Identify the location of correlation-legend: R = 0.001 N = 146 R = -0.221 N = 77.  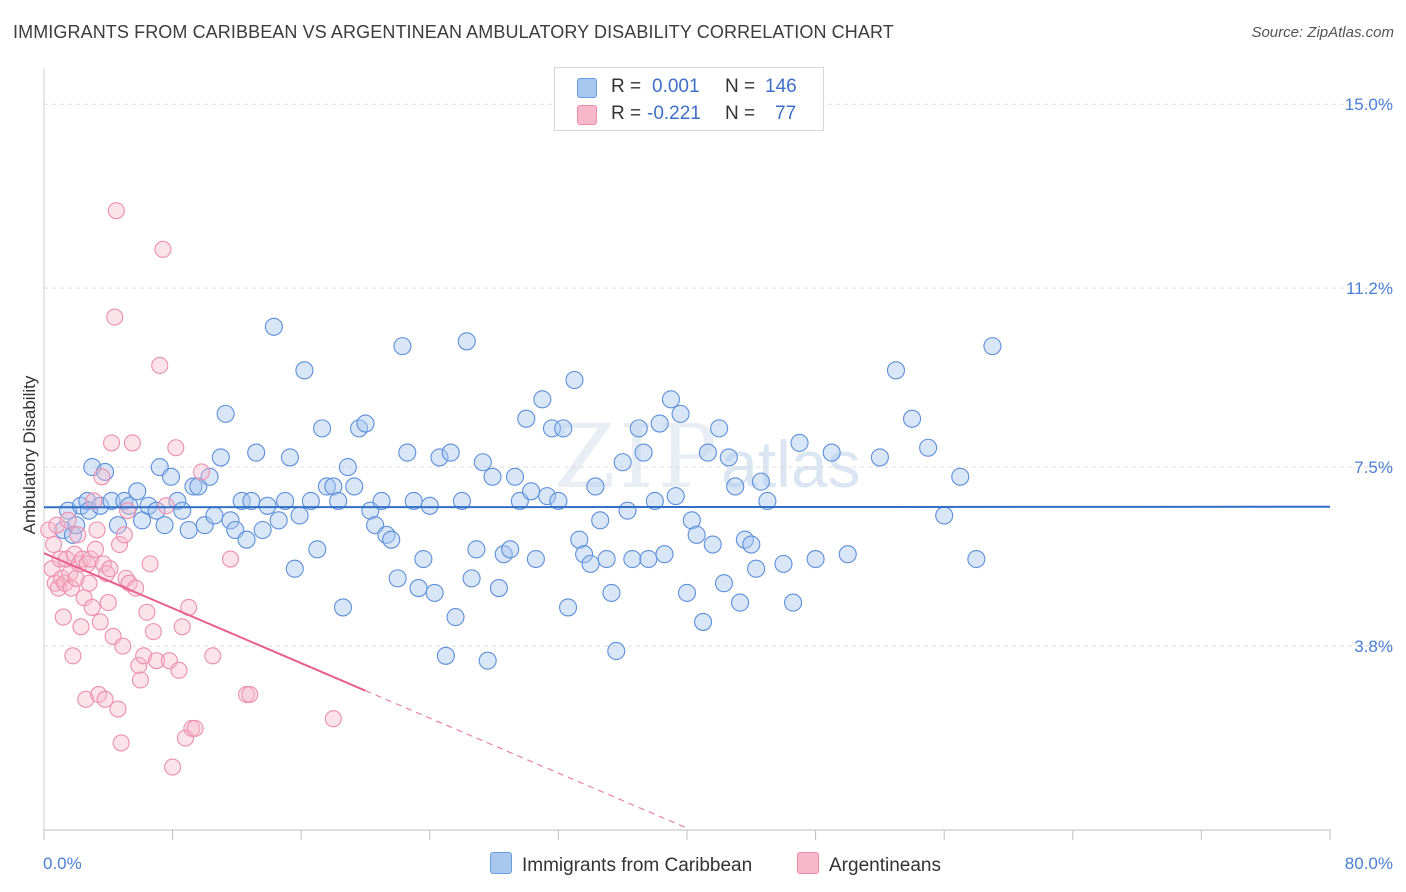
(689, 99).